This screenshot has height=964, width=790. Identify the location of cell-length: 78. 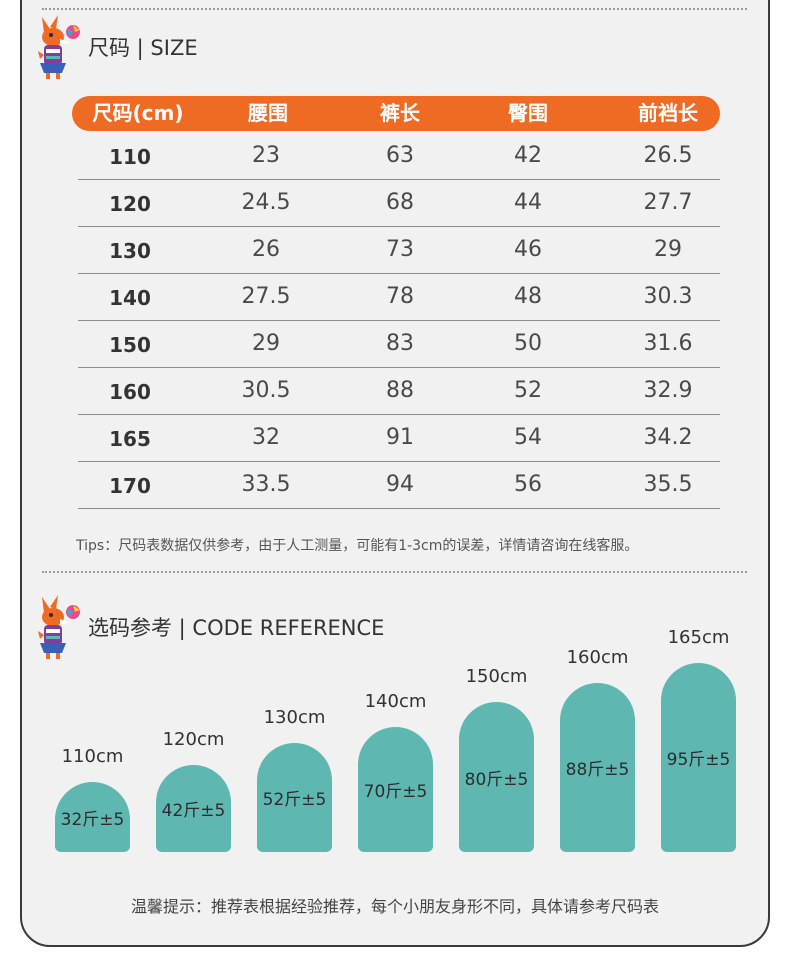
(400, 296).